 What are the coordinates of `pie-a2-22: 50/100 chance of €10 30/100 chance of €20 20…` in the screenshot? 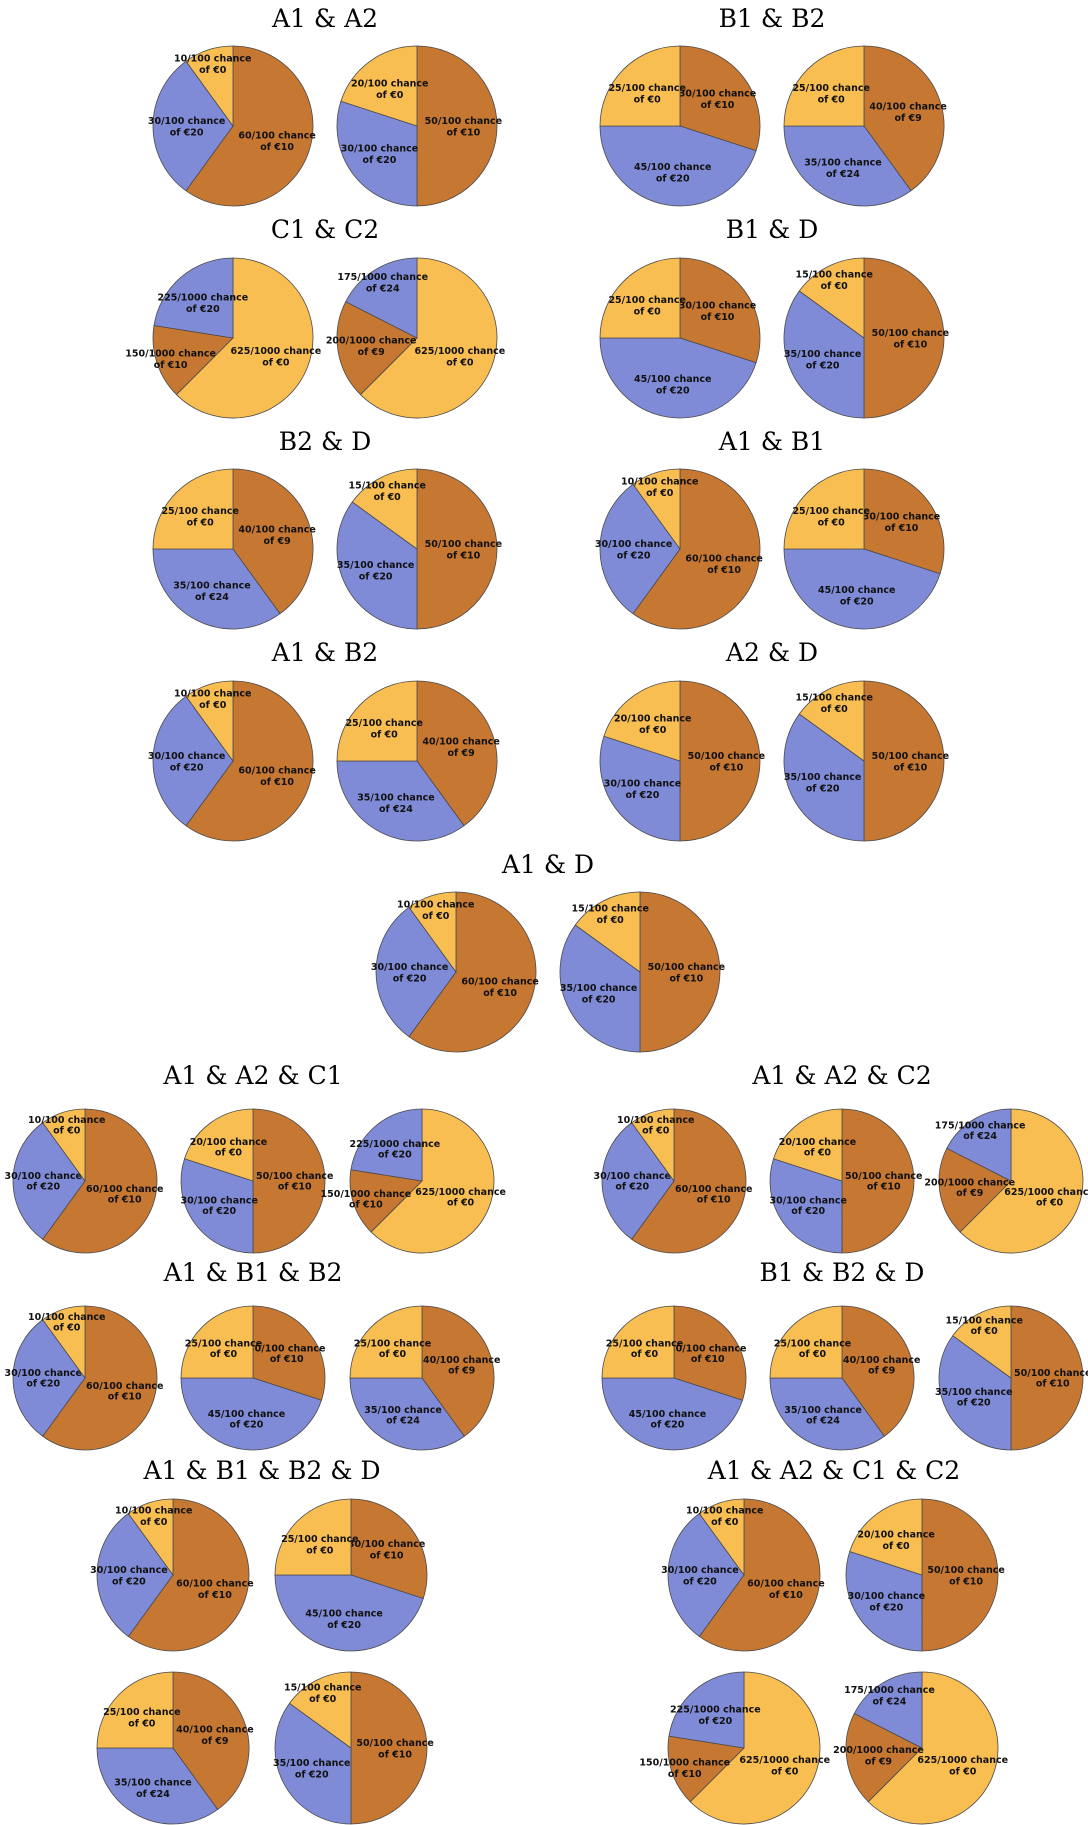 It's located at (846, 1181).